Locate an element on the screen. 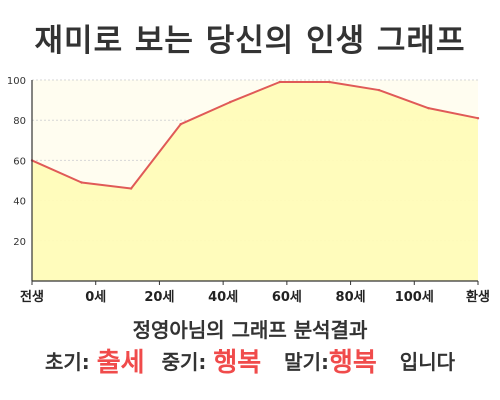 This screenshot has width=500, height=400. middle-label: 중기: is located at coordinates (184, 362).